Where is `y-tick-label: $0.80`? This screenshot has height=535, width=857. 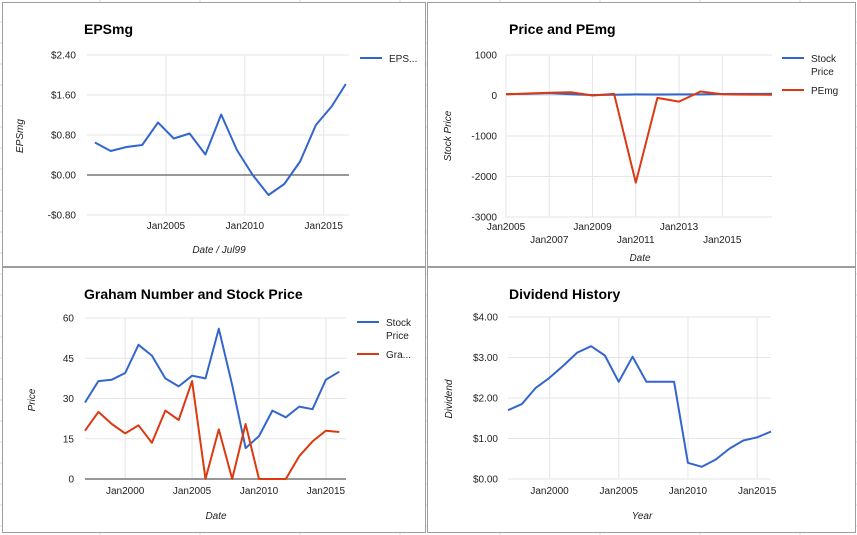 y-tick-label: $0.80 is located at coordinates (63, 136).